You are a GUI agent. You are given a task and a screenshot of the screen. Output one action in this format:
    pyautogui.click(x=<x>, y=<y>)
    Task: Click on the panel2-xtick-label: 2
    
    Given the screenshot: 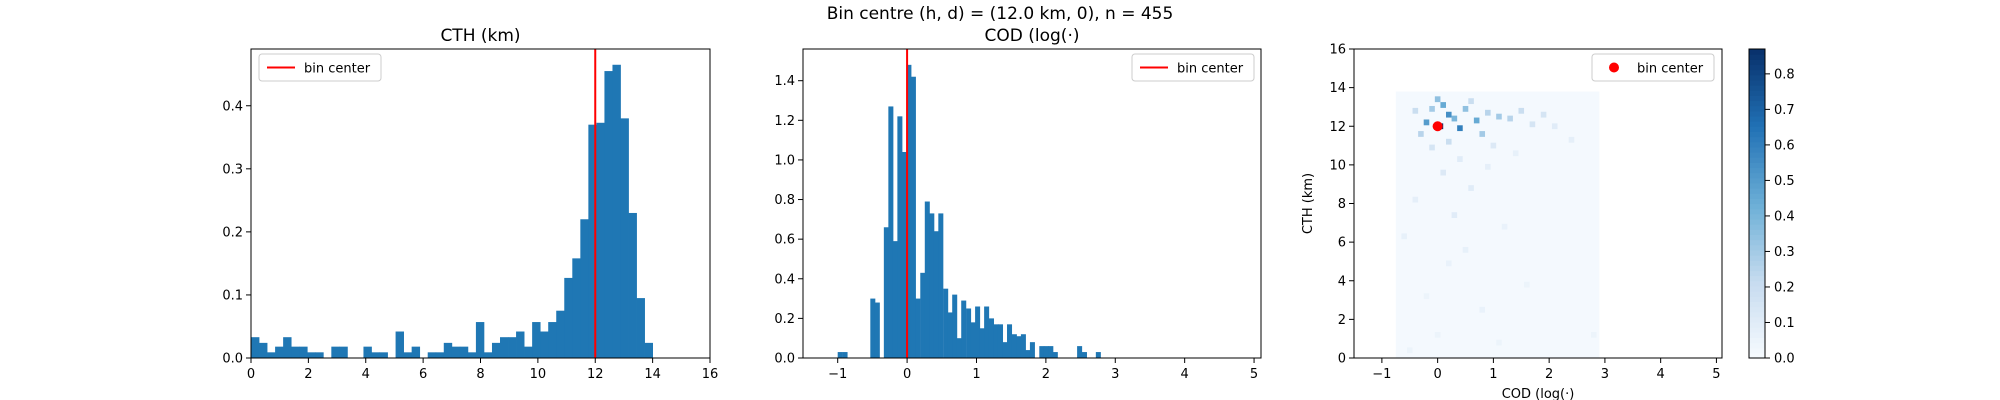 What is the action you would take?
    pyautogui.click(x=1046, y=374)
    